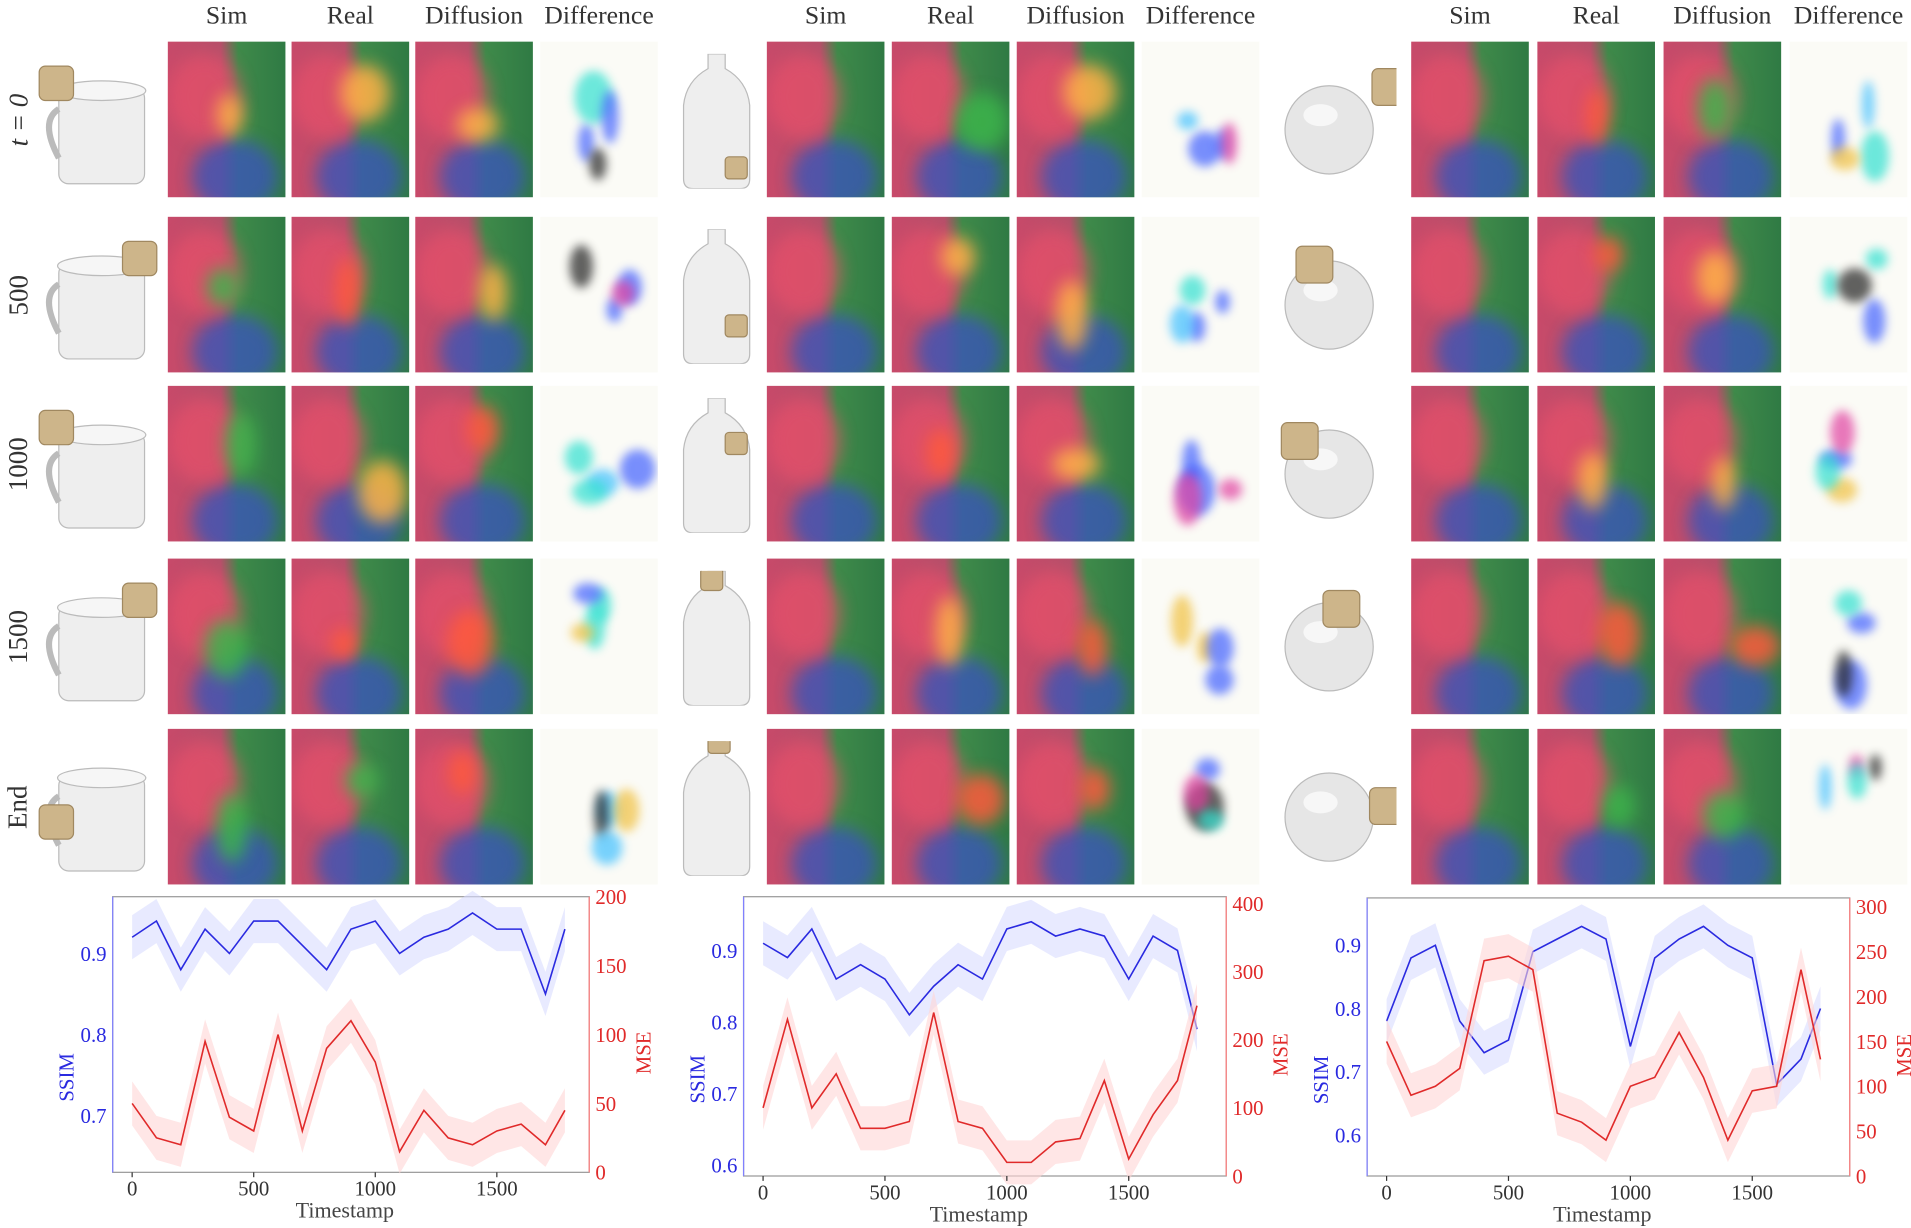 The height and width of the screenshot is (1228, 1911). Describe the element at coordinates (1247, 972) in the screenshot. I see `mse-tick-label: 300` at that location.